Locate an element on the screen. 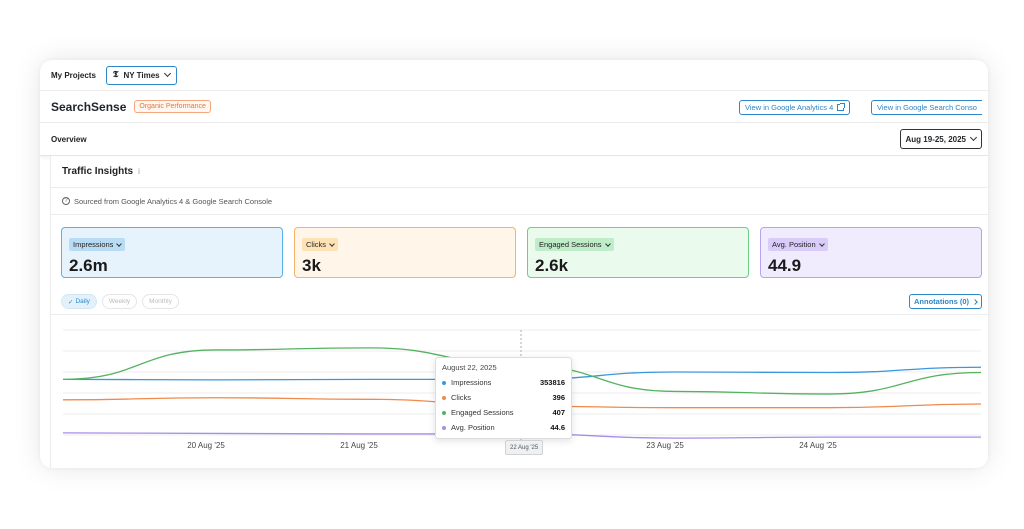 The height and width of the screenshot is (529, 1024). project-name: NY Times is located at coordinates (141, 75).